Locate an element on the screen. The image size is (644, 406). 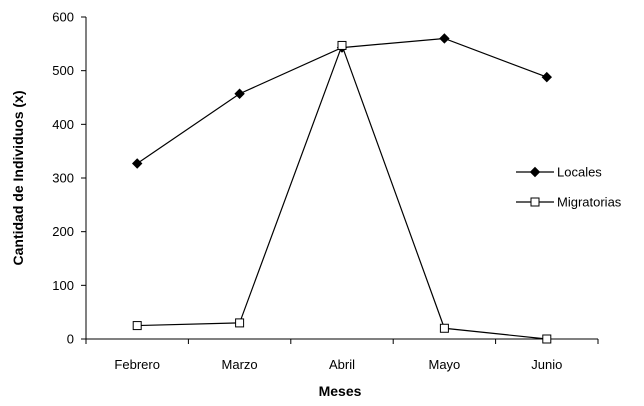
x-ticks: Febrero Marzo Abril Mayo Junio is located at coordinates (342, 355).